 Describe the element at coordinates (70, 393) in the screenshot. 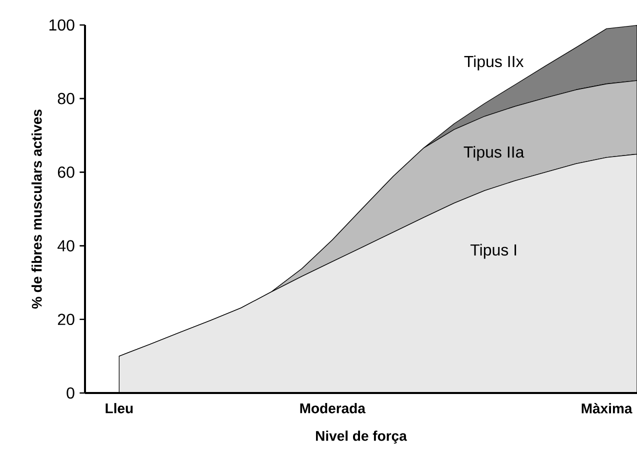

I see `y-tick-label: 0` at that location.